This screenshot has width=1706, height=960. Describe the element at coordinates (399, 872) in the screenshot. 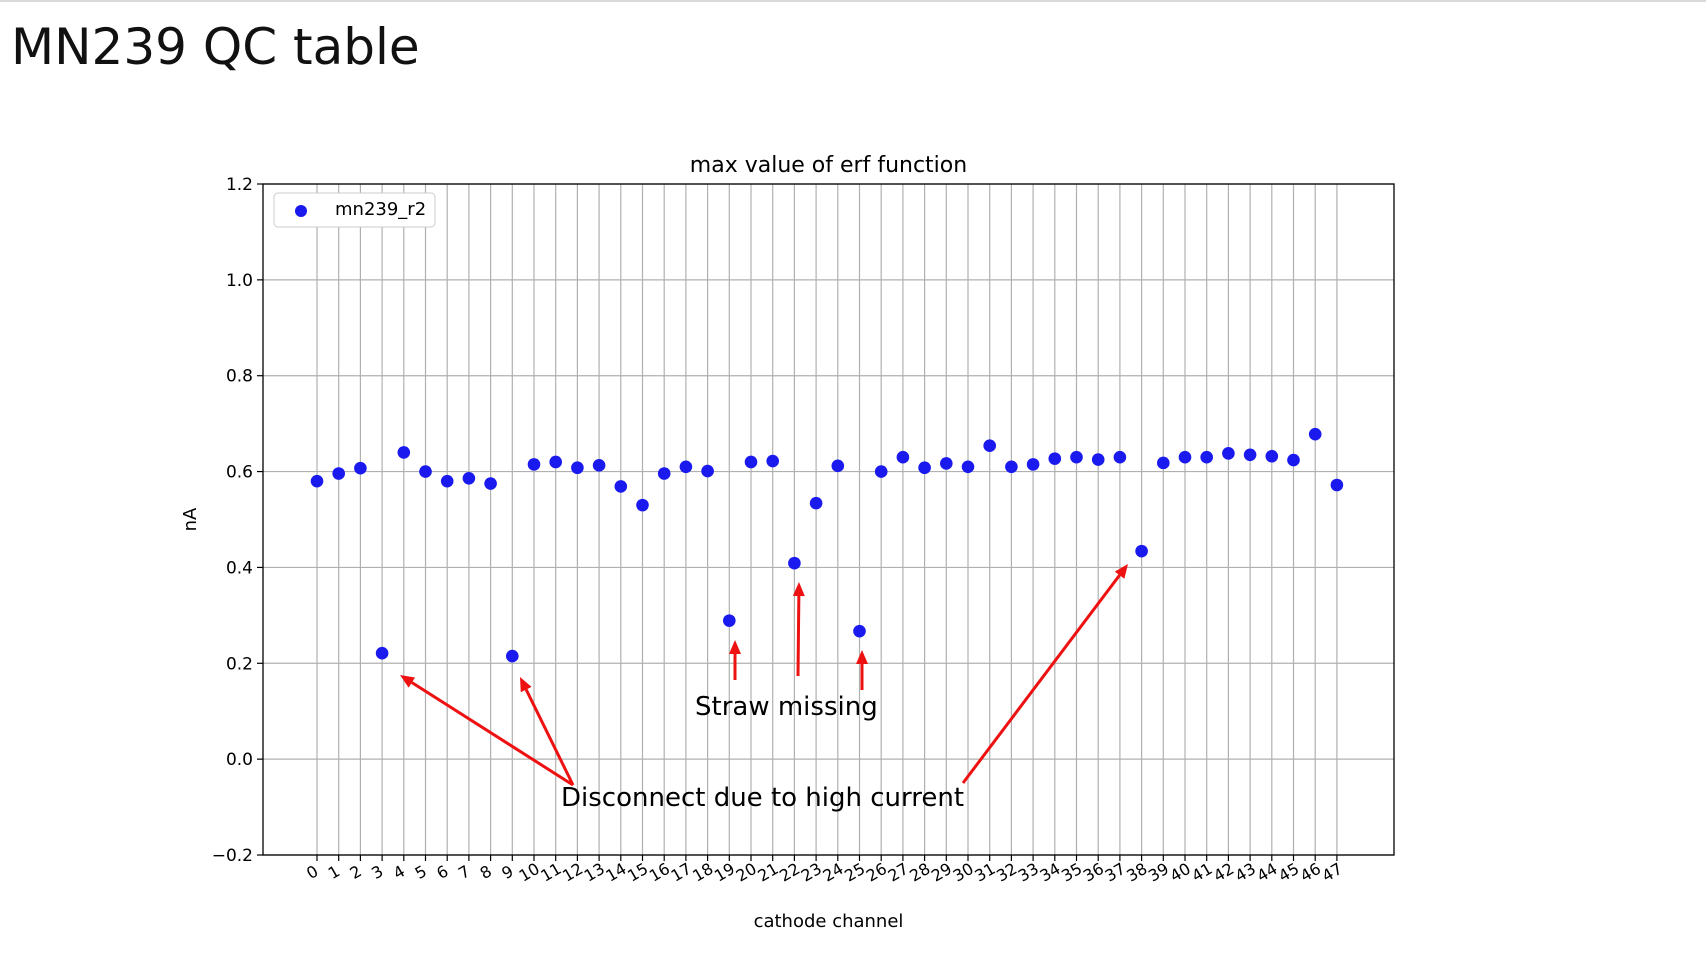

I see `x-tick-label: 4` at that location.